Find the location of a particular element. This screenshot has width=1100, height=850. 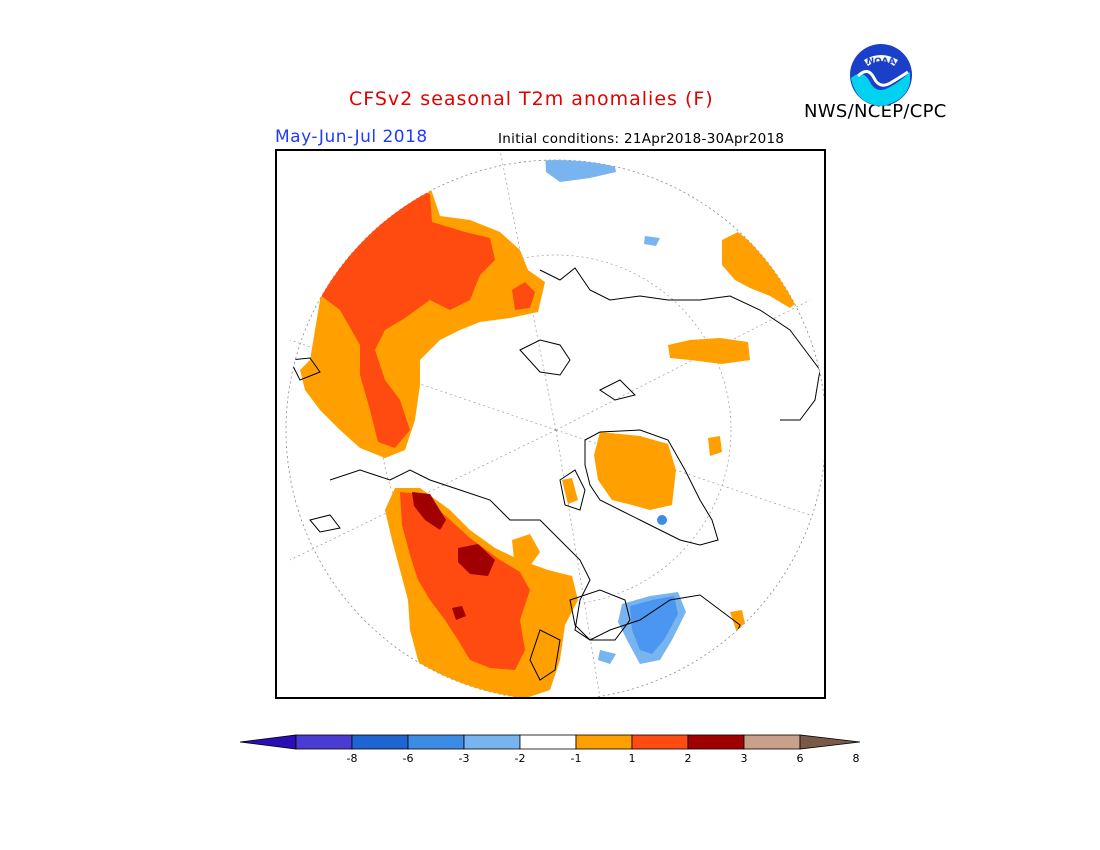

noaa-logo: NOAA is located at coordinates (881, 75).